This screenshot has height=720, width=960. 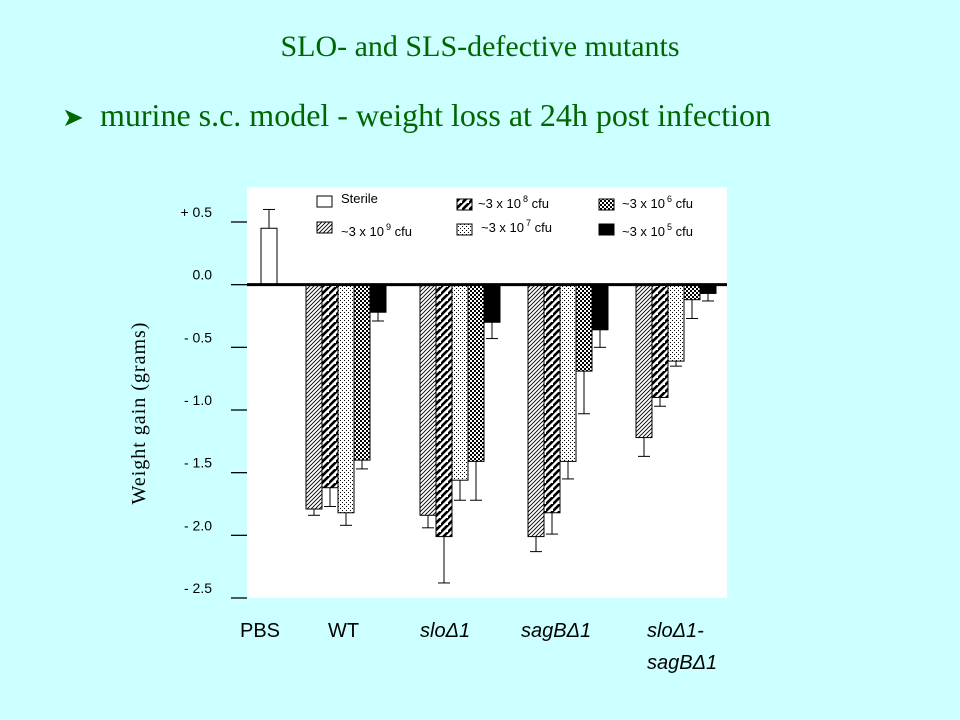 I want to click on legend-label: ~3 x 10 9 cfu, so click(x=376, y=230).